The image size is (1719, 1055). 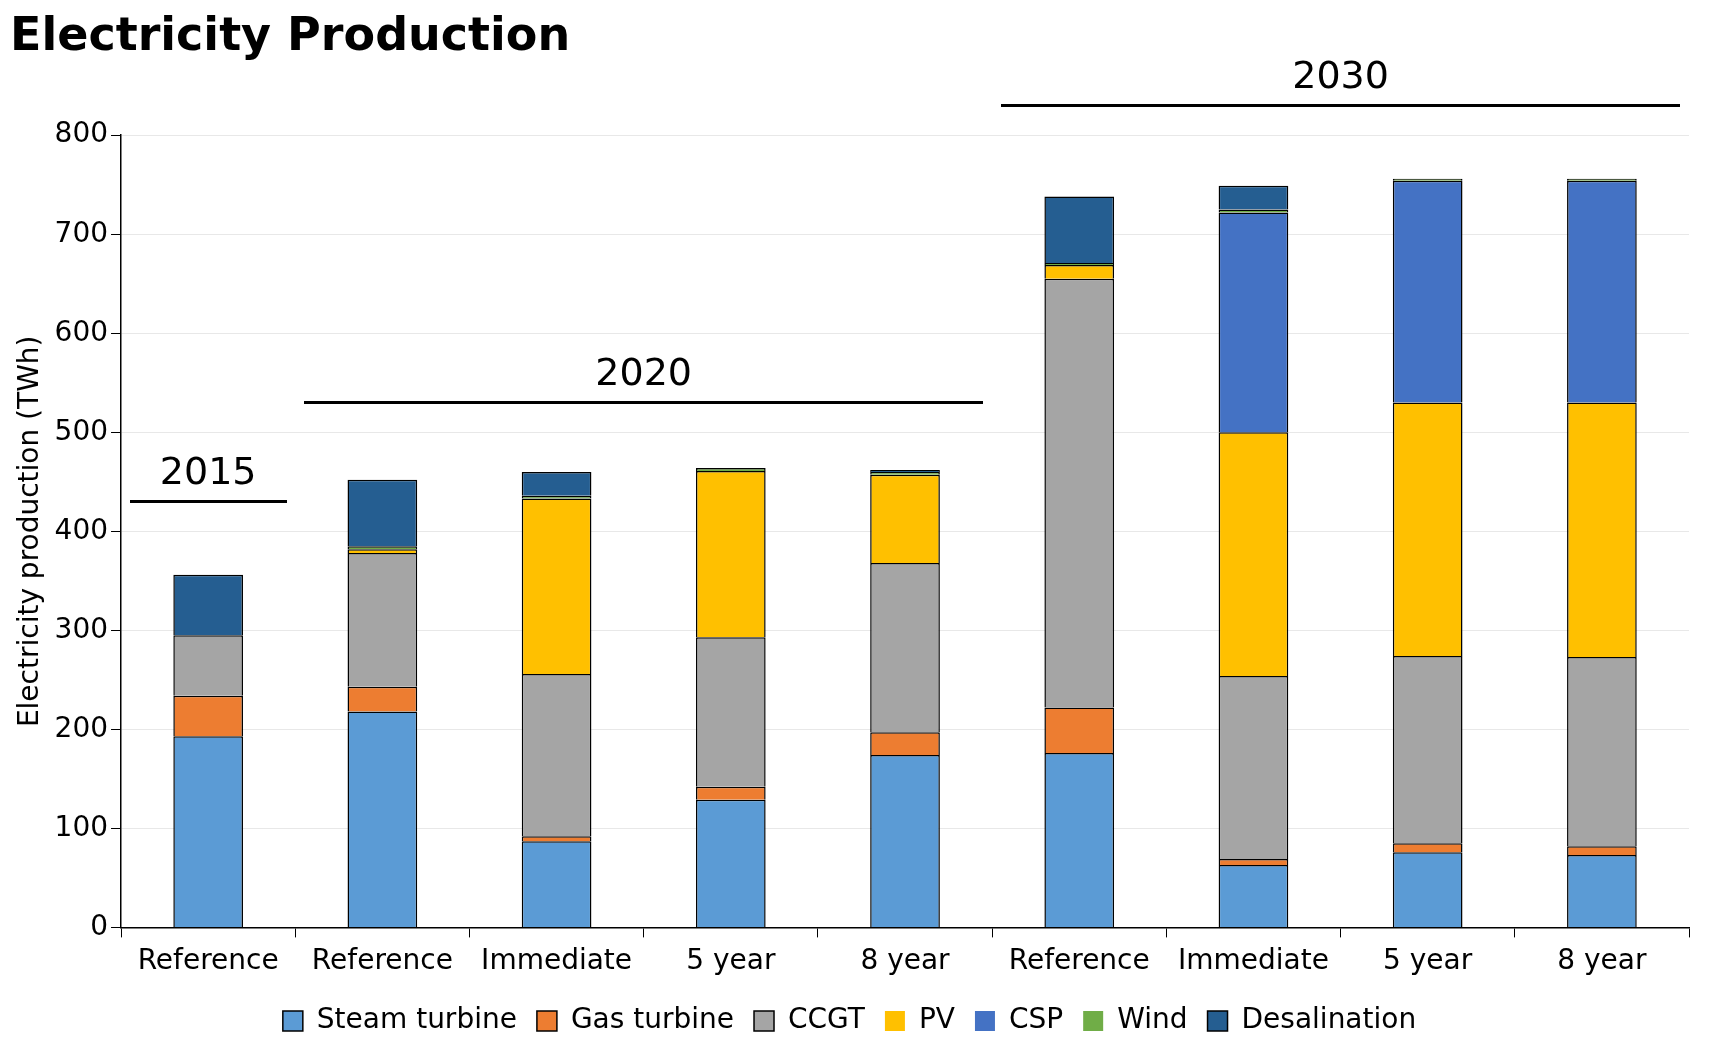 What do you see at coordinates (81, 232) in the screenshot?
I see `y-tick-label: 700` at bounding box center [81, 232].